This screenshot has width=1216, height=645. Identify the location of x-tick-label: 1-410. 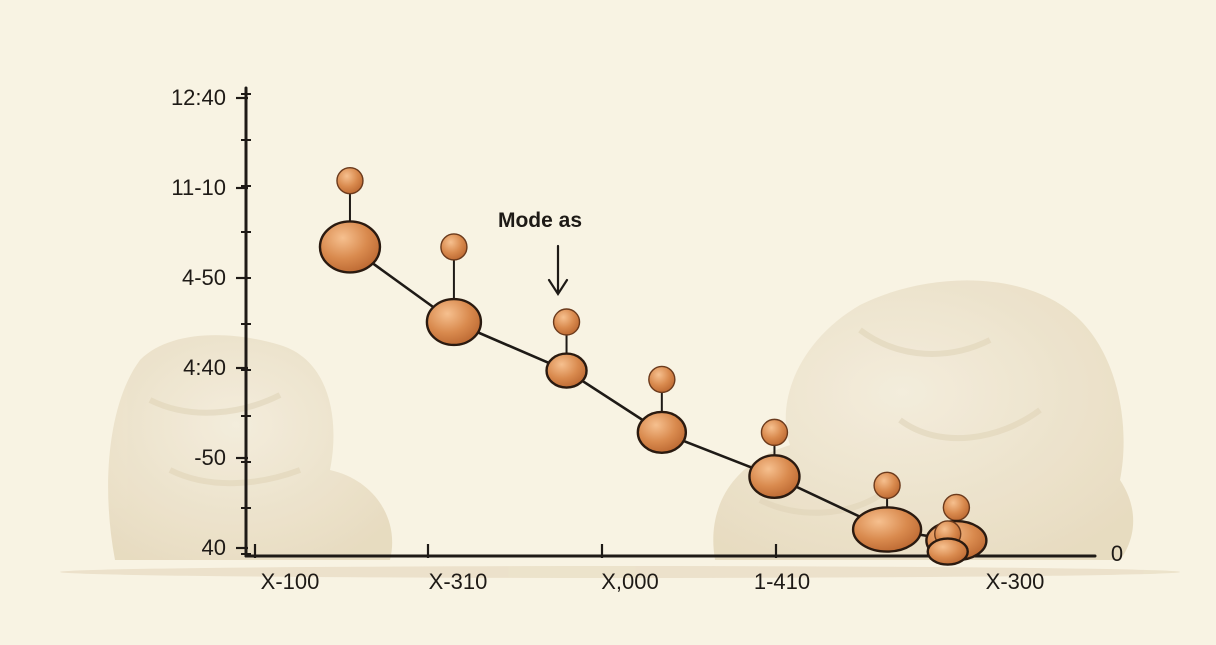
(782, 581).